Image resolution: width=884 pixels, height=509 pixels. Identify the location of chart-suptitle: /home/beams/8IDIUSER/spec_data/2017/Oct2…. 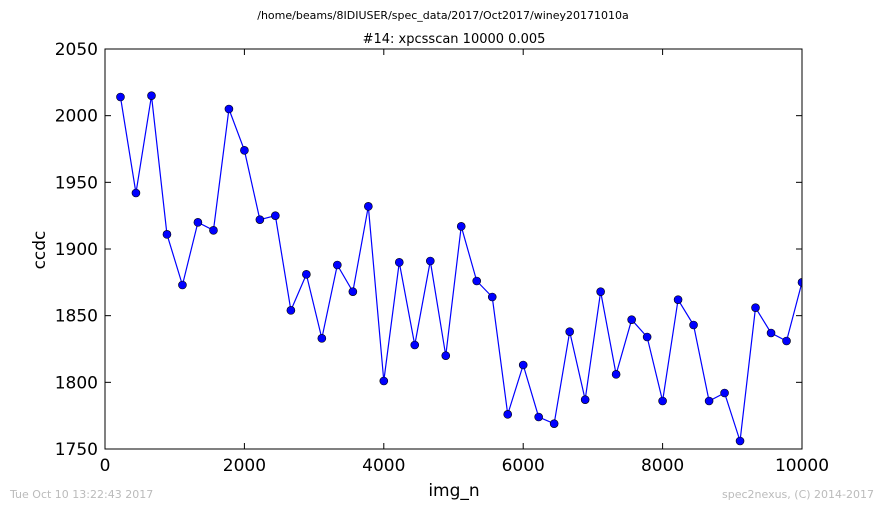
(443, 15).